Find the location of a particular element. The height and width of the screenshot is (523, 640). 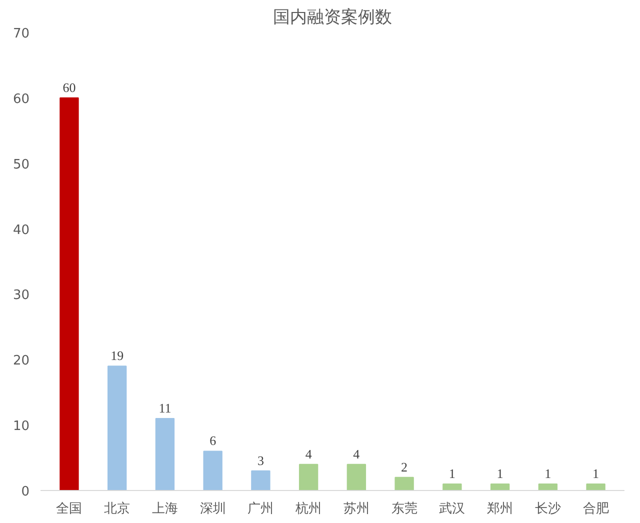

y-tick-label: 30 is located at coordinates (21, 296).